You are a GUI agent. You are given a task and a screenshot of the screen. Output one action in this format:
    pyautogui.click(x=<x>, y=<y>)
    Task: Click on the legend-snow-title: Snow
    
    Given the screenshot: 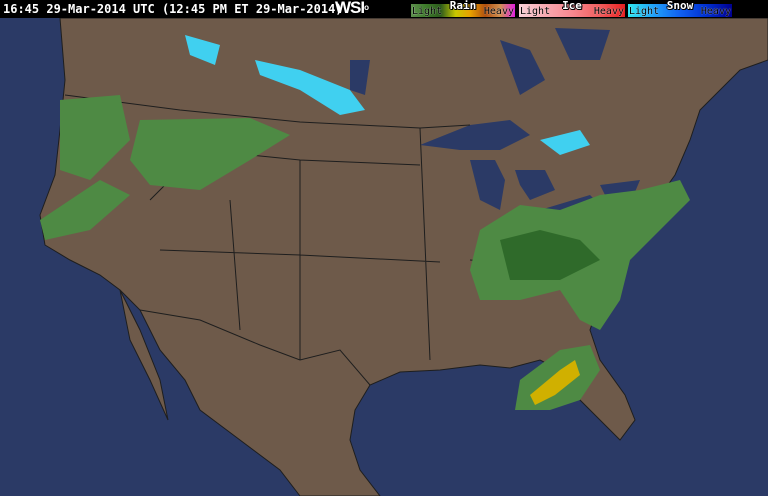 What is the action you would take?
    pyautogui.click(x=680, y=6)
    